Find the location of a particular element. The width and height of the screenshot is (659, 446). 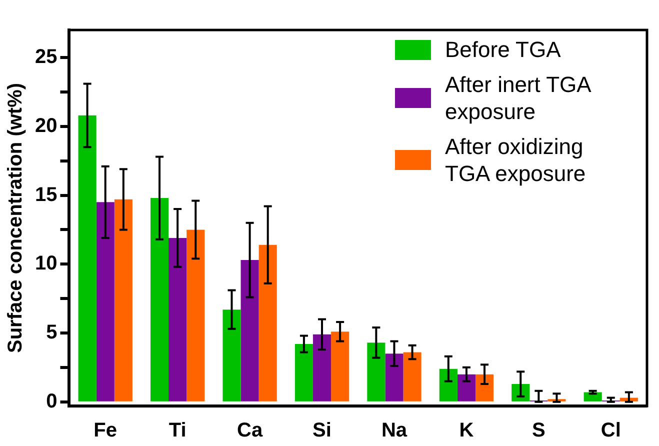

x-tick-label: Na is located at coordinates (394, 431).